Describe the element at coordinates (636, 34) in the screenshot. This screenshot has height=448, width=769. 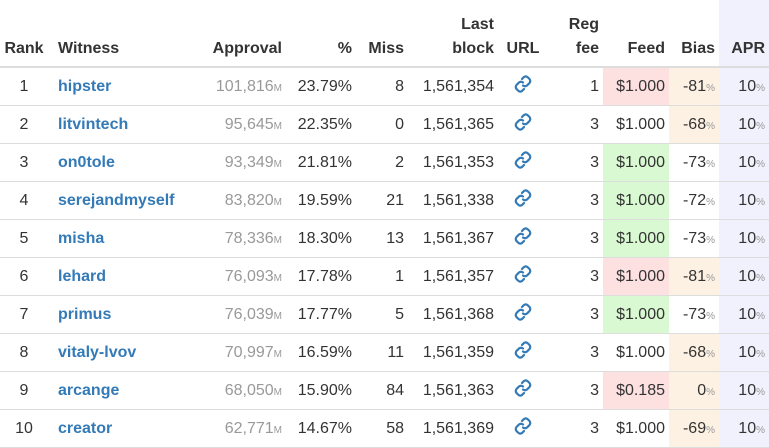
I see `column-header: Feed` at that location.